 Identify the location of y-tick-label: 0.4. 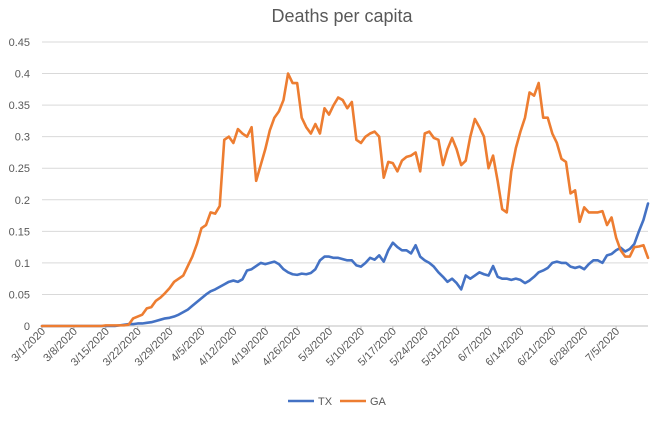
(22, 75).